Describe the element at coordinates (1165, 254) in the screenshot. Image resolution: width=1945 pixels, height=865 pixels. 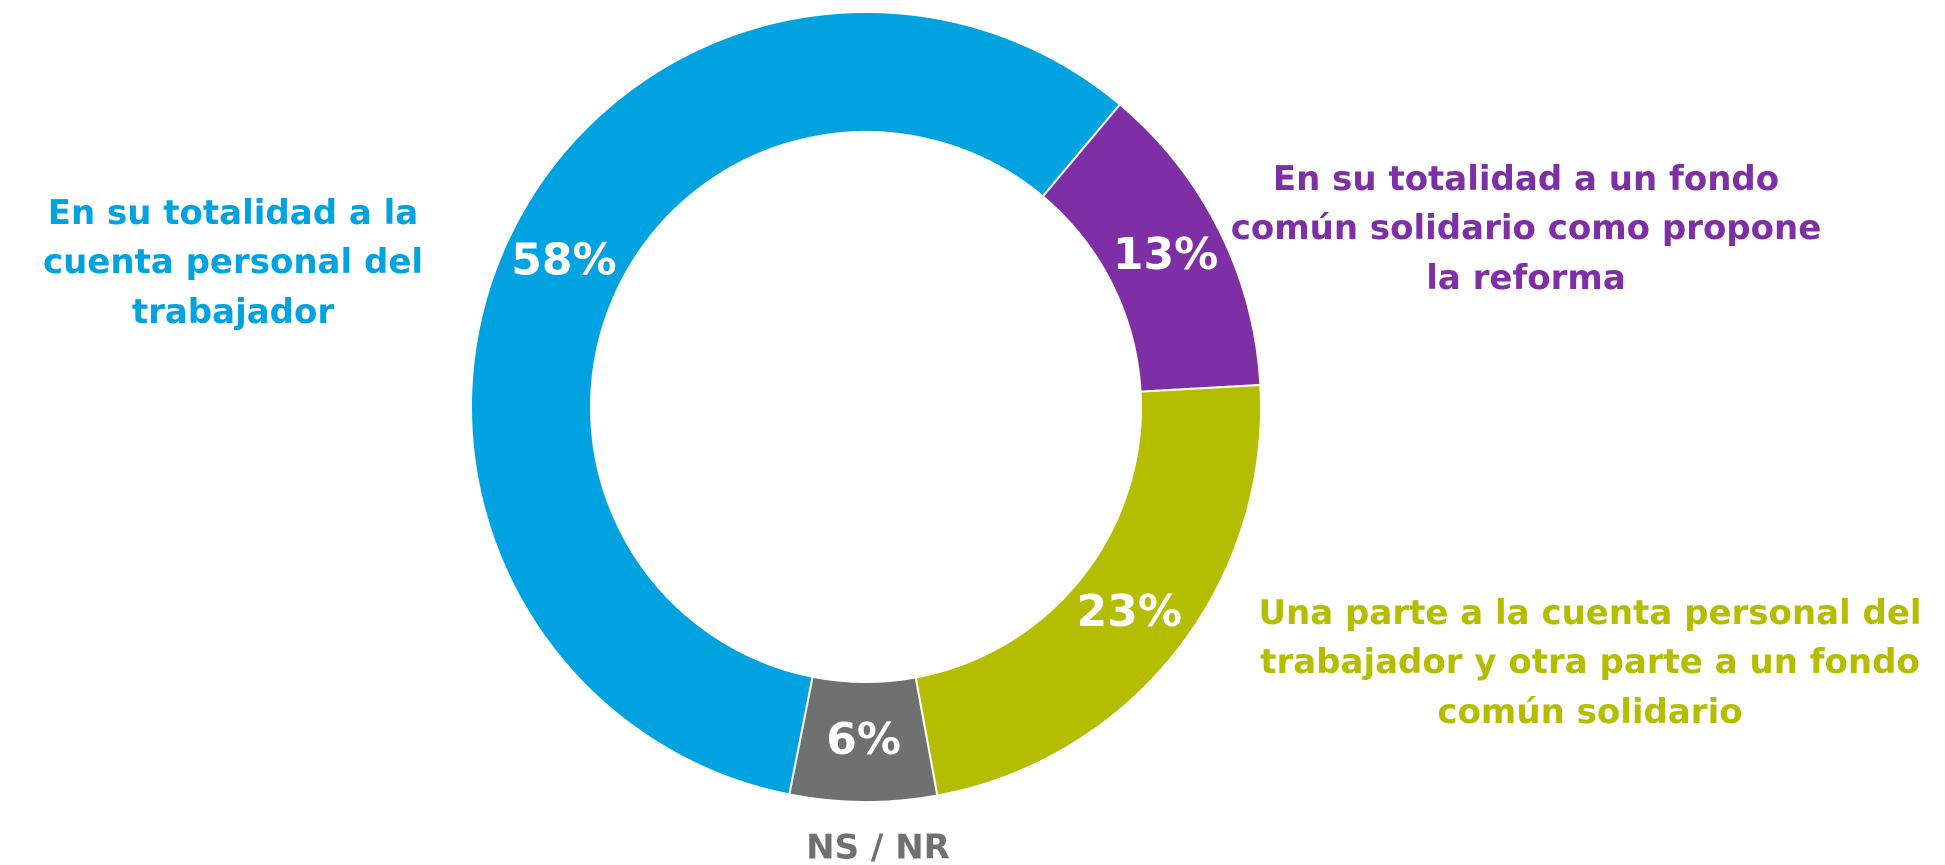
I see `data-label: 13%` at that location.